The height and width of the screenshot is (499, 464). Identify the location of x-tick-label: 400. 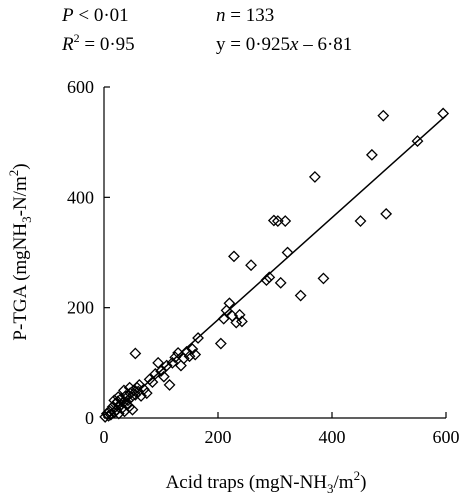
(332, 437).